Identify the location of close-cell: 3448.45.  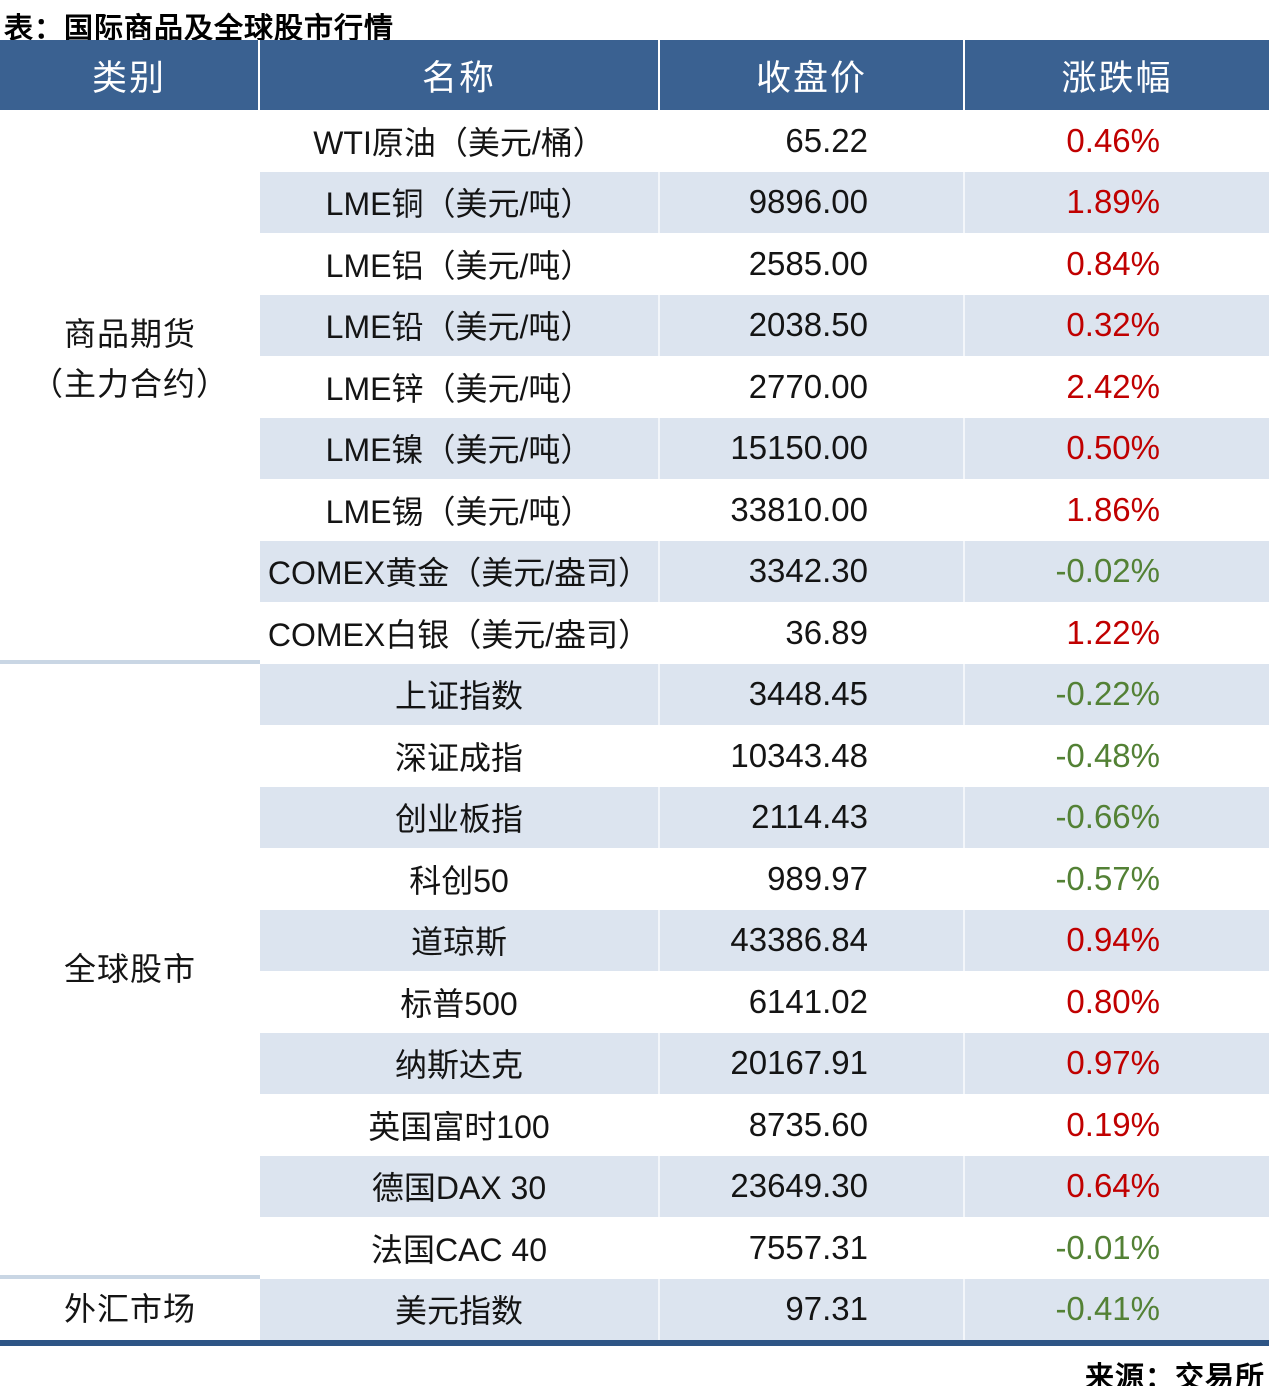
(812, 694).